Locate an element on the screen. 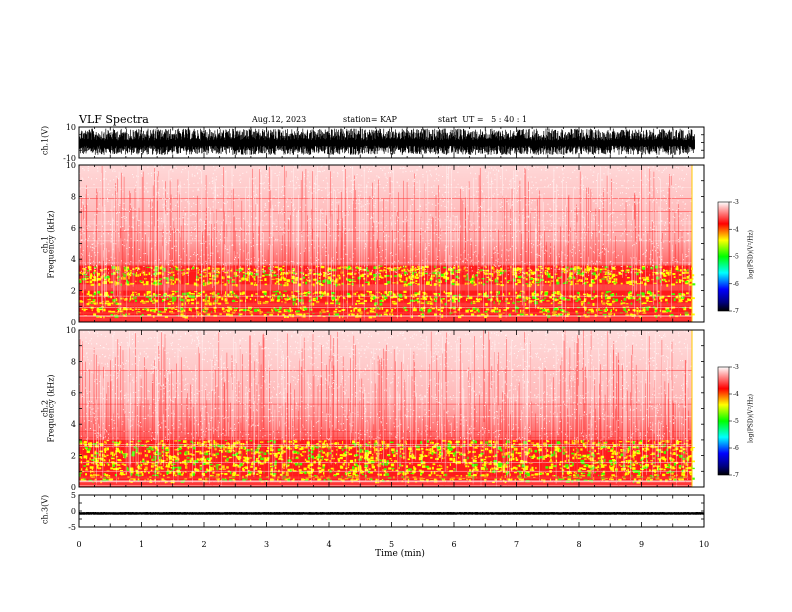  ch3-waveform-y-tick-label: -5 is located at coordinates (72, 527).